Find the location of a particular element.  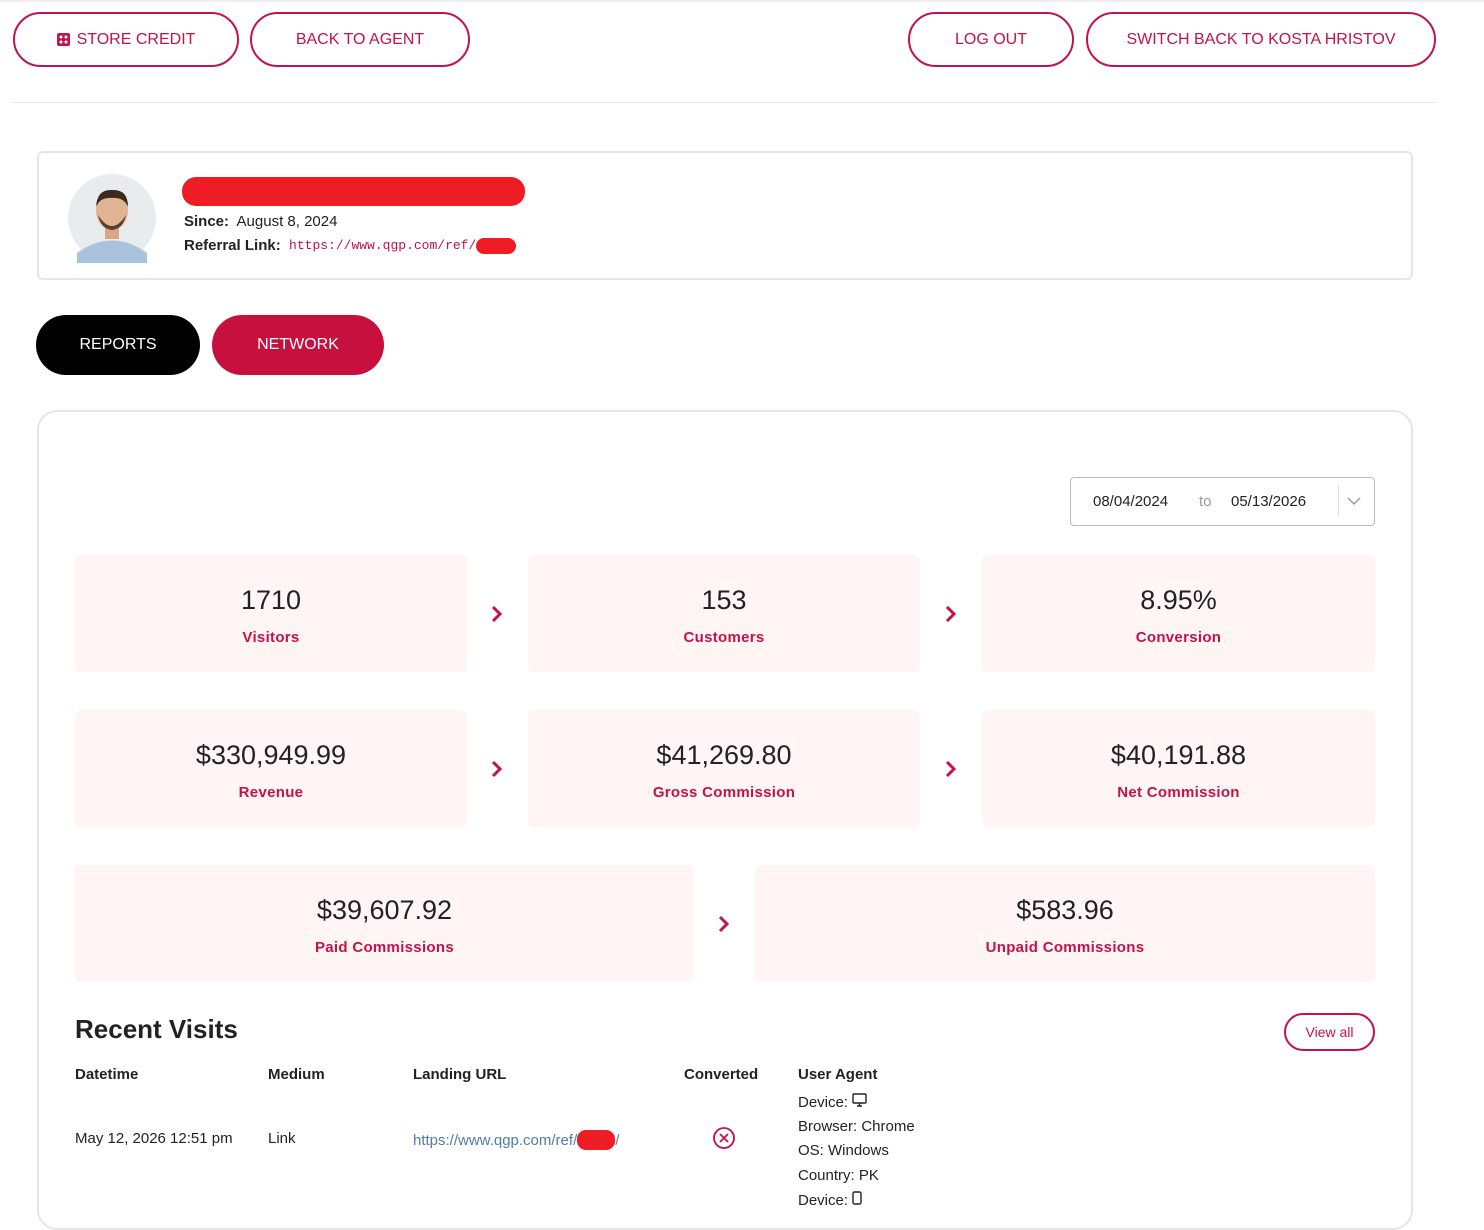

desktop-icon is located at coordinates (859, 1100).